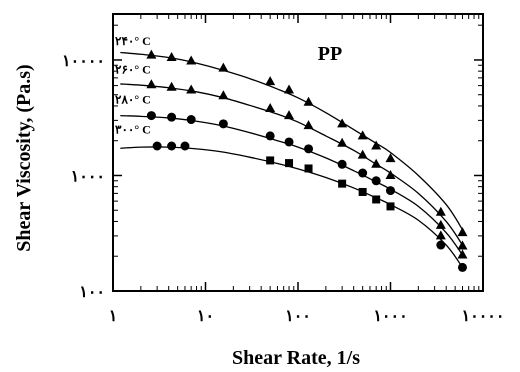 The height and width of the screenshot is (372, 520). What do you see at coordinates (133, 85) in the screenshot?
I see `series-labels: ۲۴۰° C ۲۶۰° C ۲۸۰° C ۳۰۰° C` at bounding box center [133, 85].